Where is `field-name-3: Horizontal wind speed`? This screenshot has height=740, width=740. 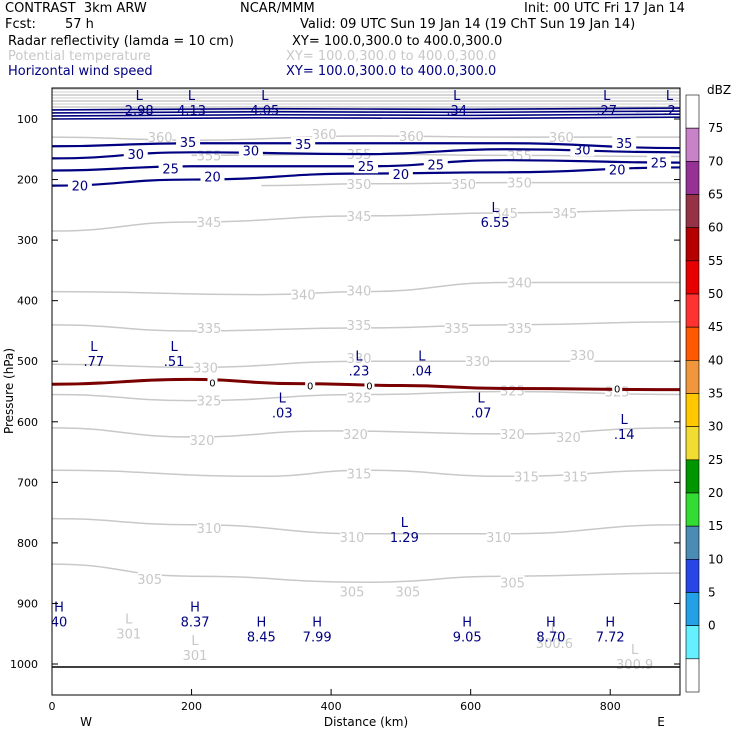
field-name-3: Horizontal wind speed is located at coordinates (80, 71).